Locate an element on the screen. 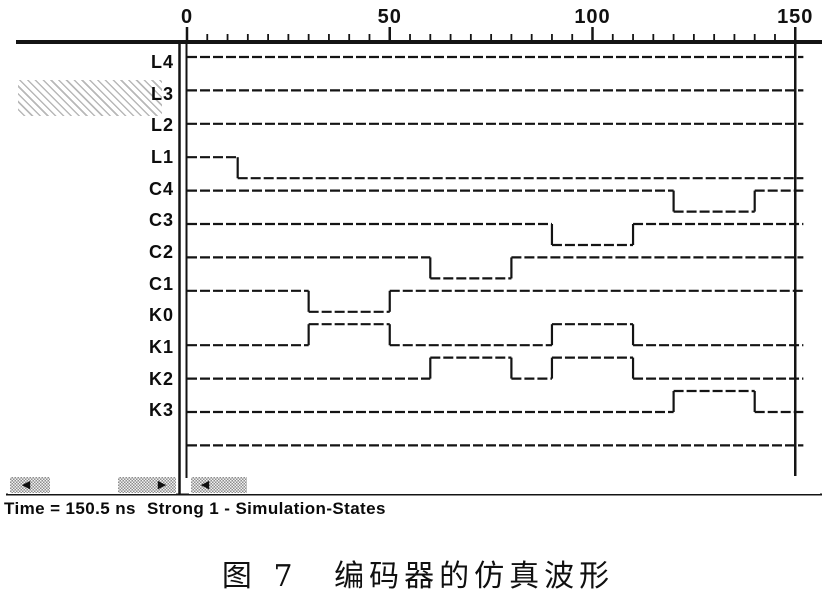 The image size is (836, 601). label-scroll-right-block is located at coordinates (147, 485).